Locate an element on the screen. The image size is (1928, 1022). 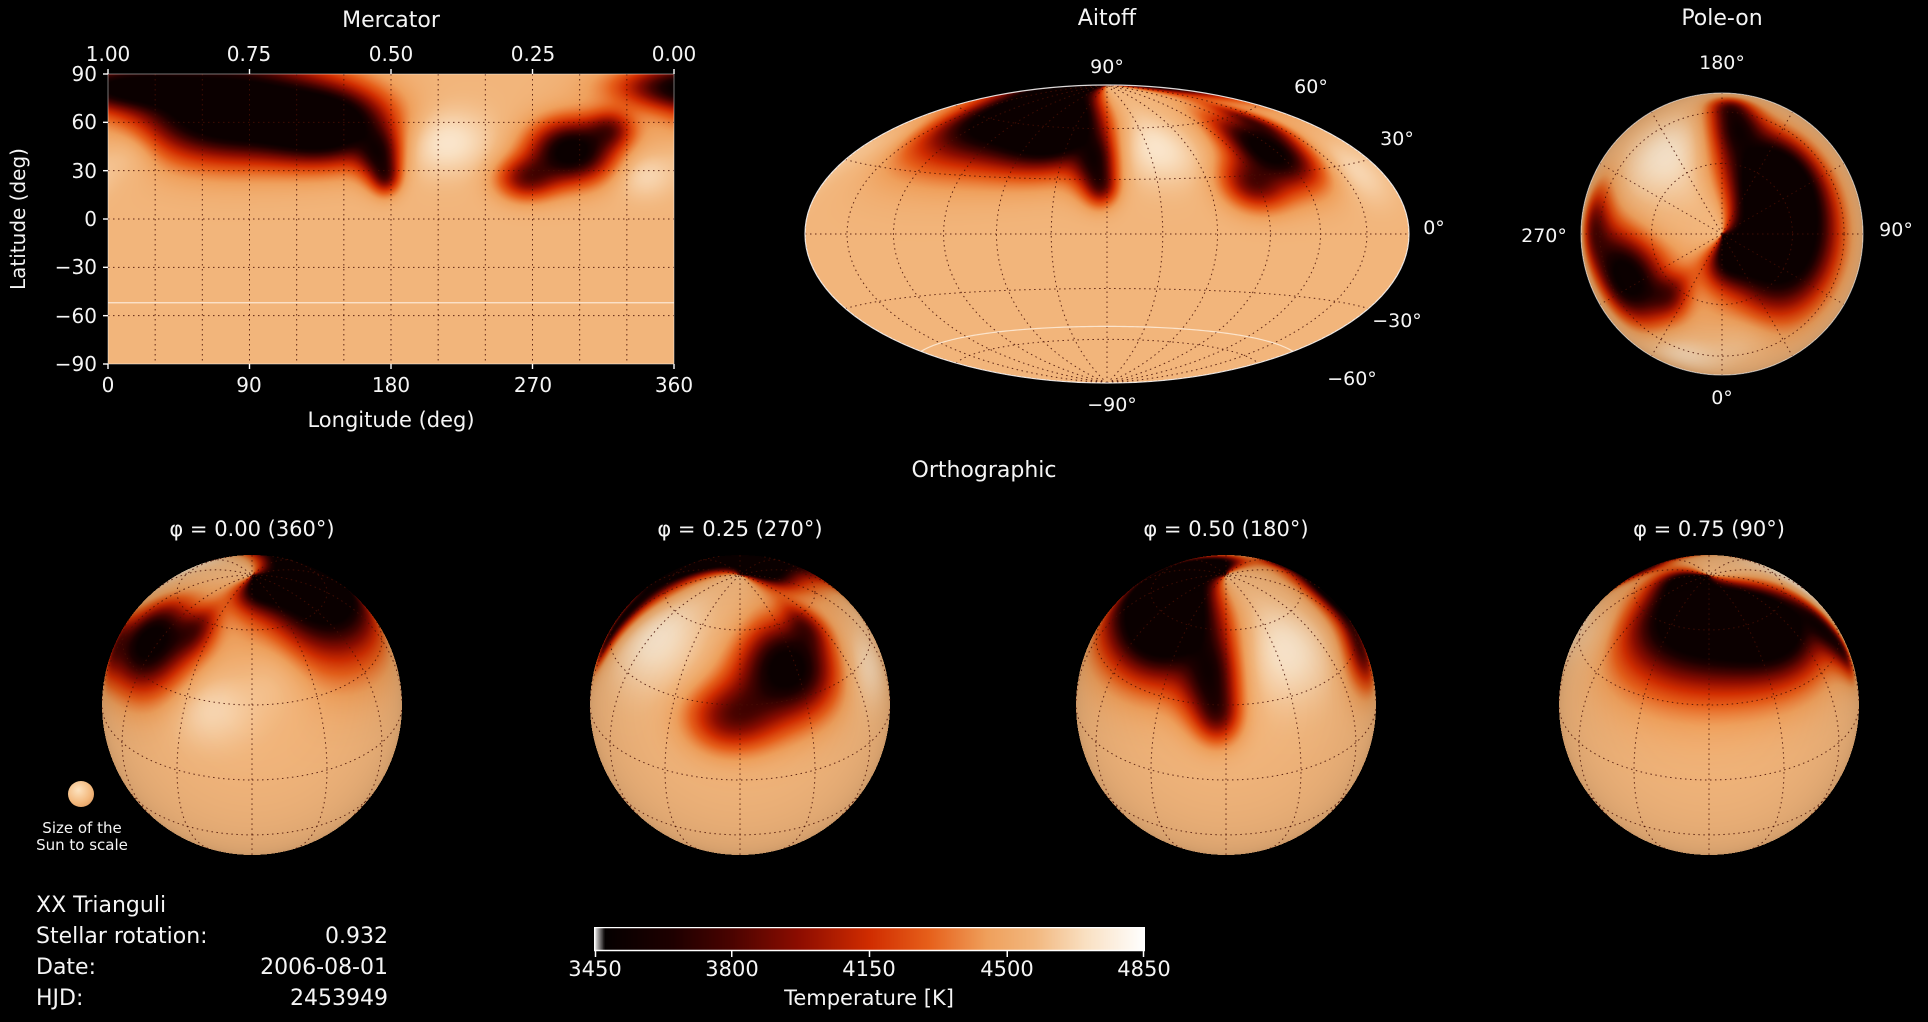
pole-lon-label: 270° is located at coordinates (1544, 236).